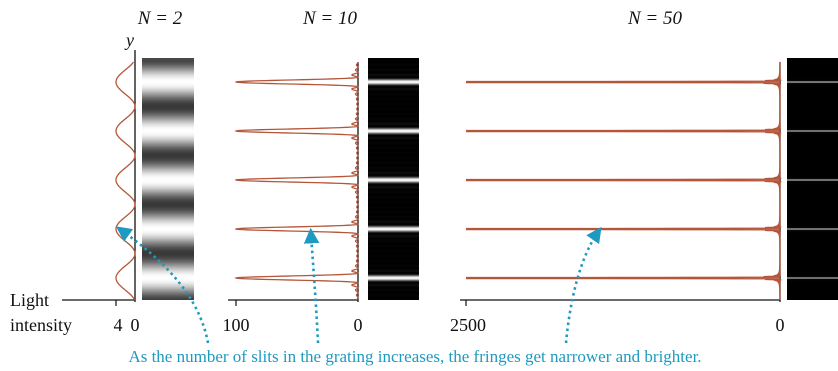 The image size is (838, 371). Describe the element at coordinates (311, 285) in the screenshot. I see `annotation-arrow-n10` at that location.